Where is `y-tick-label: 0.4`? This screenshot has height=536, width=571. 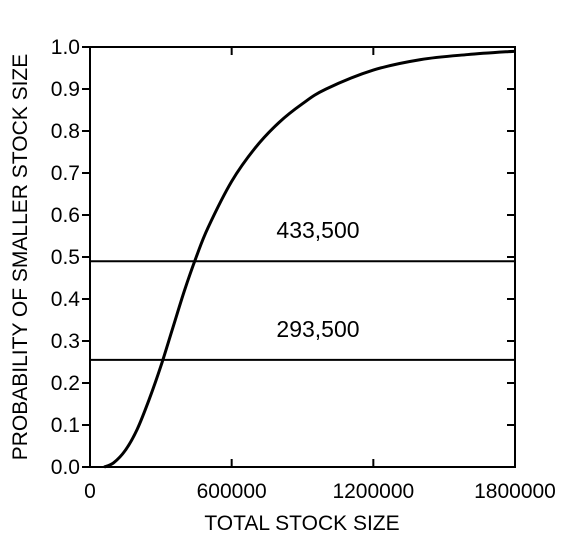
y-tick-label: 0.4 is located at coordinates (66, 299).